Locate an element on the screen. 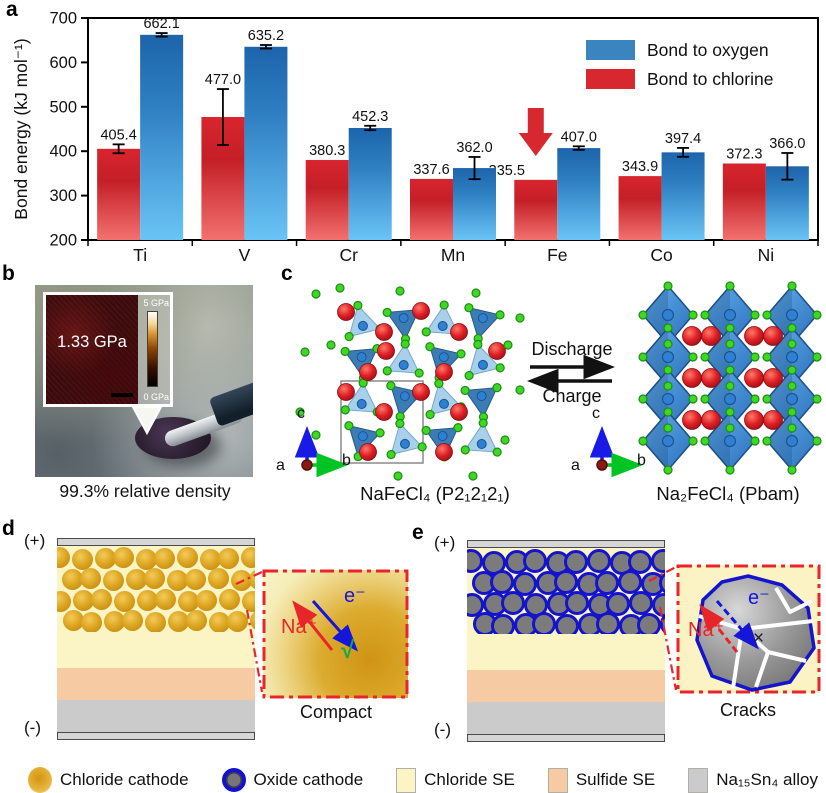  legend-item: Na₁₅Sn₄ alloy is located at coordinates (753, 780).